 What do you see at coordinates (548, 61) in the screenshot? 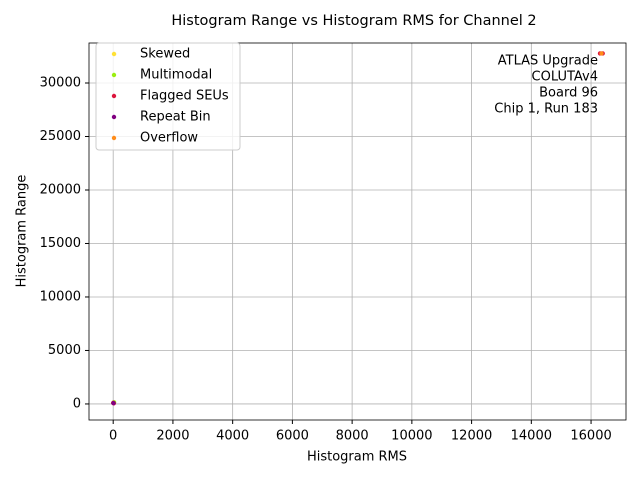
I see `annotation-line: ATLAS Upgrade` at bounding box center [548, 61].